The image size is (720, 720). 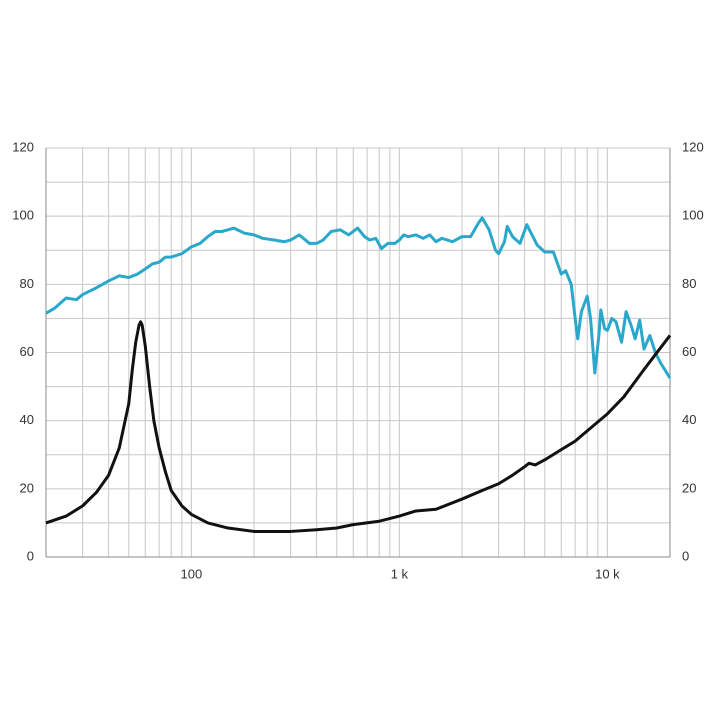 What do you see at coordinates (693, 146) in the screenshot?
I see `y2-tick-label: 120` at bounding box center [693, 146].